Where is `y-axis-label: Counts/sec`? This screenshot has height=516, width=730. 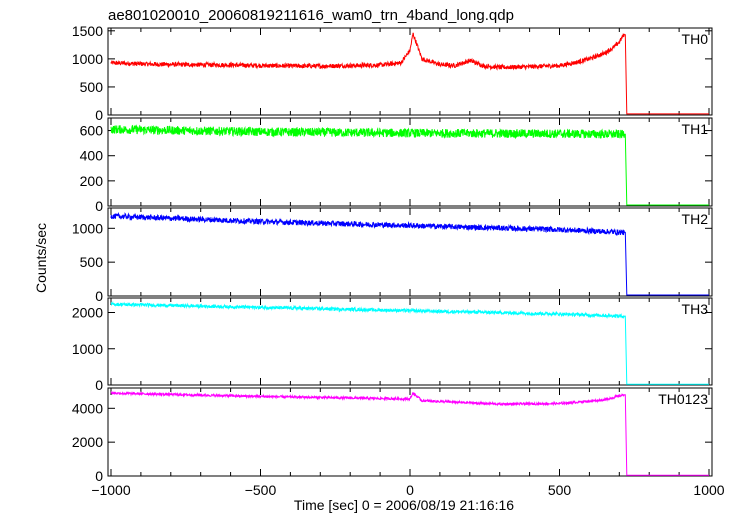
y-axis-label: Counts/sec is located at coordinates (41, 258).